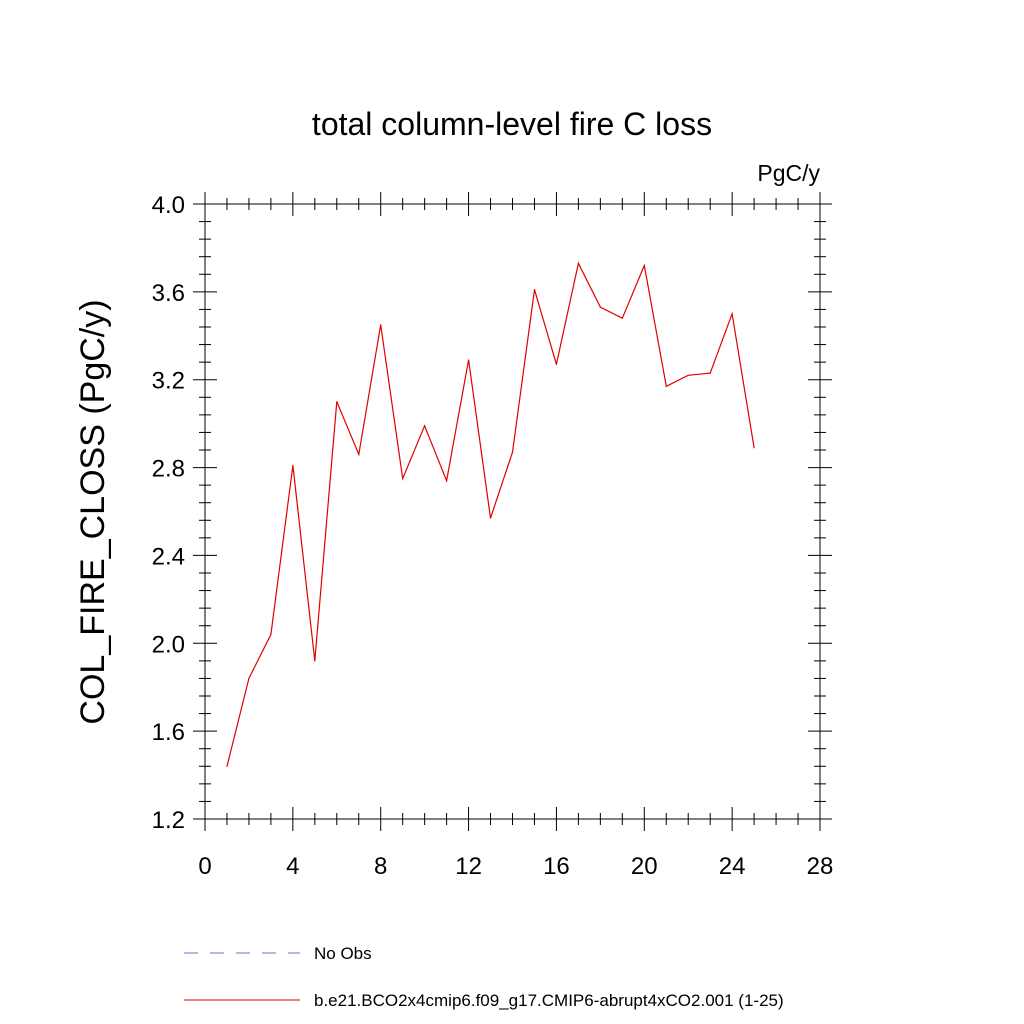 The image size is (1024, 1024). Describe the element at coordinates (93, 511) in the screenshot. I see `y-axis-label: COL_FIRE_CLOSS (PgC/y)` at that location.